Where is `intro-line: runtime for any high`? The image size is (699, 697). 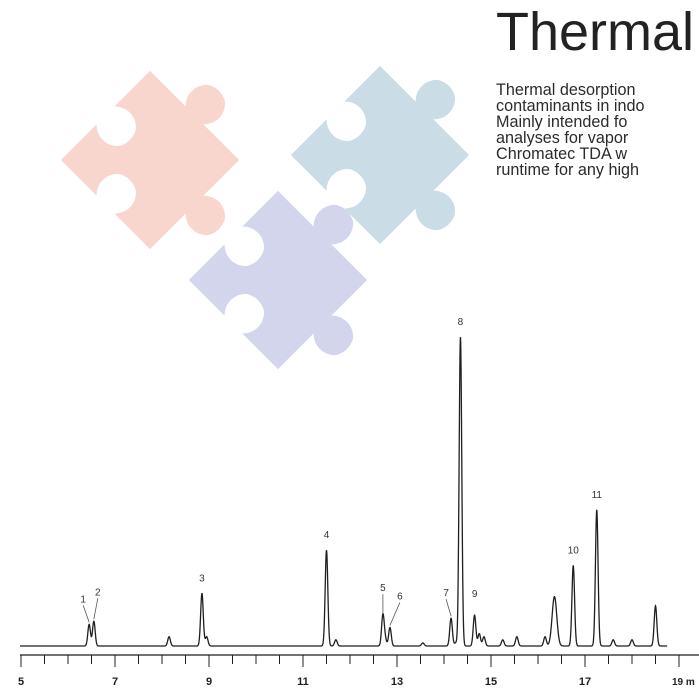
intro-line: runtime for any high is located at coordinates (568, 170).